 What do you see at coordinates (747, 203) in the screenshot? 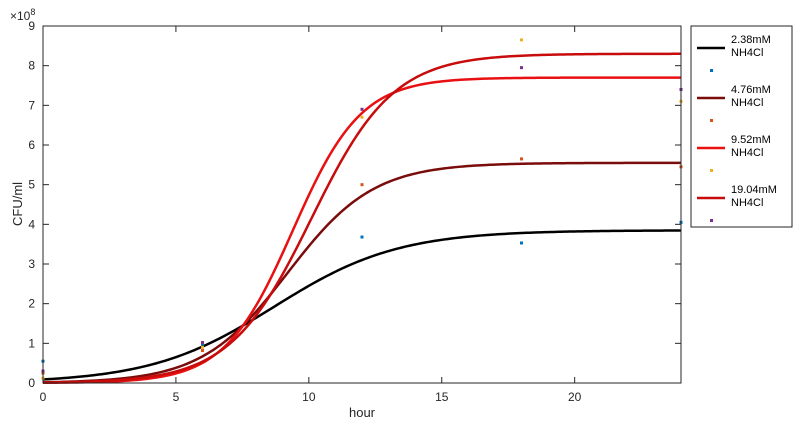
I see `legend-label-4: NH4Cl` at bounding box center [747, 203].